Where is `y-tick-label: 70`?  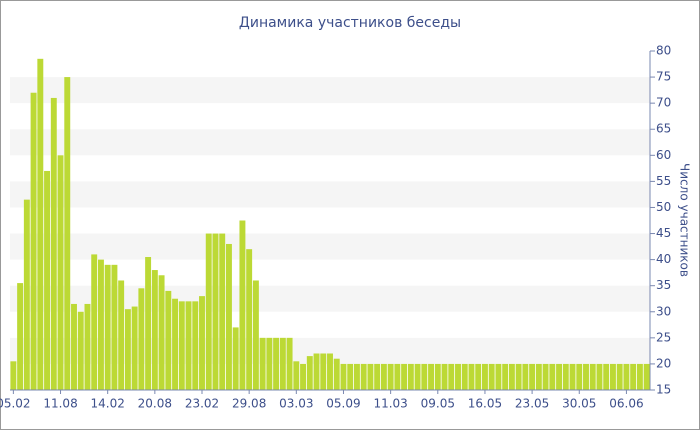
y-tick-label: 70 is located at coordinates (663, 103).